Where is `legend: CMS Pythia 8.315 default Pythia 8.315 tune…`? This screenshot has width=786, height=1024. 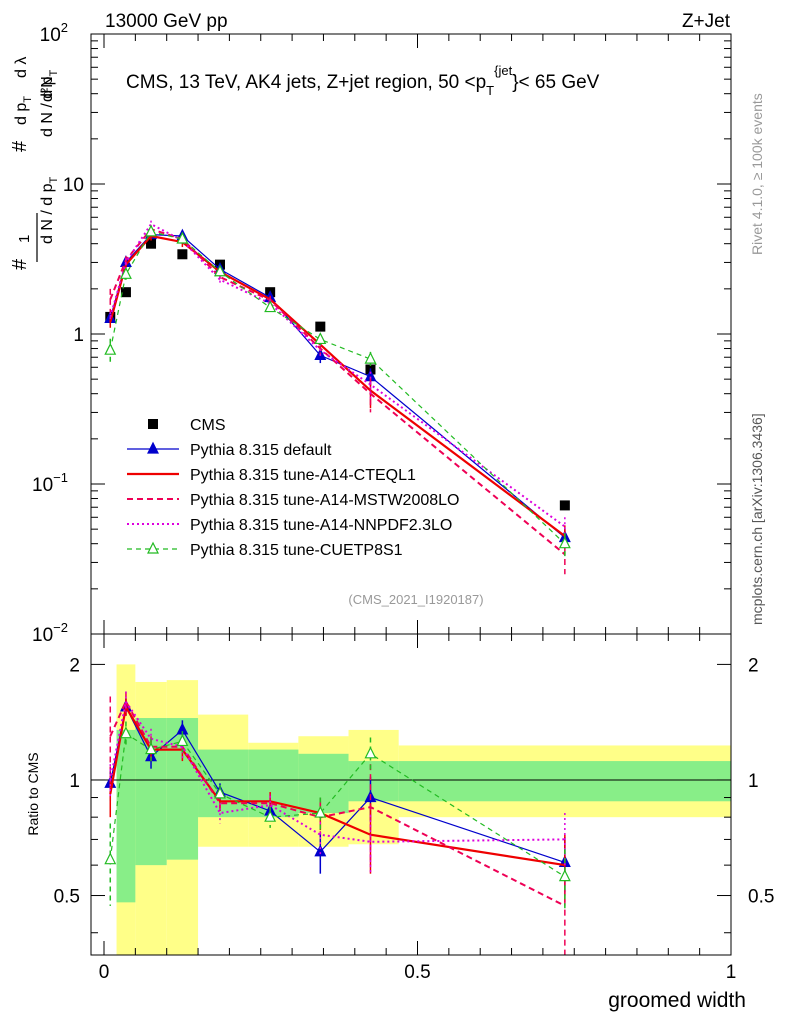 legend: CMS Pythia 8.315 default Pythia 8.315 tune… is located at coordinates (293, 488).